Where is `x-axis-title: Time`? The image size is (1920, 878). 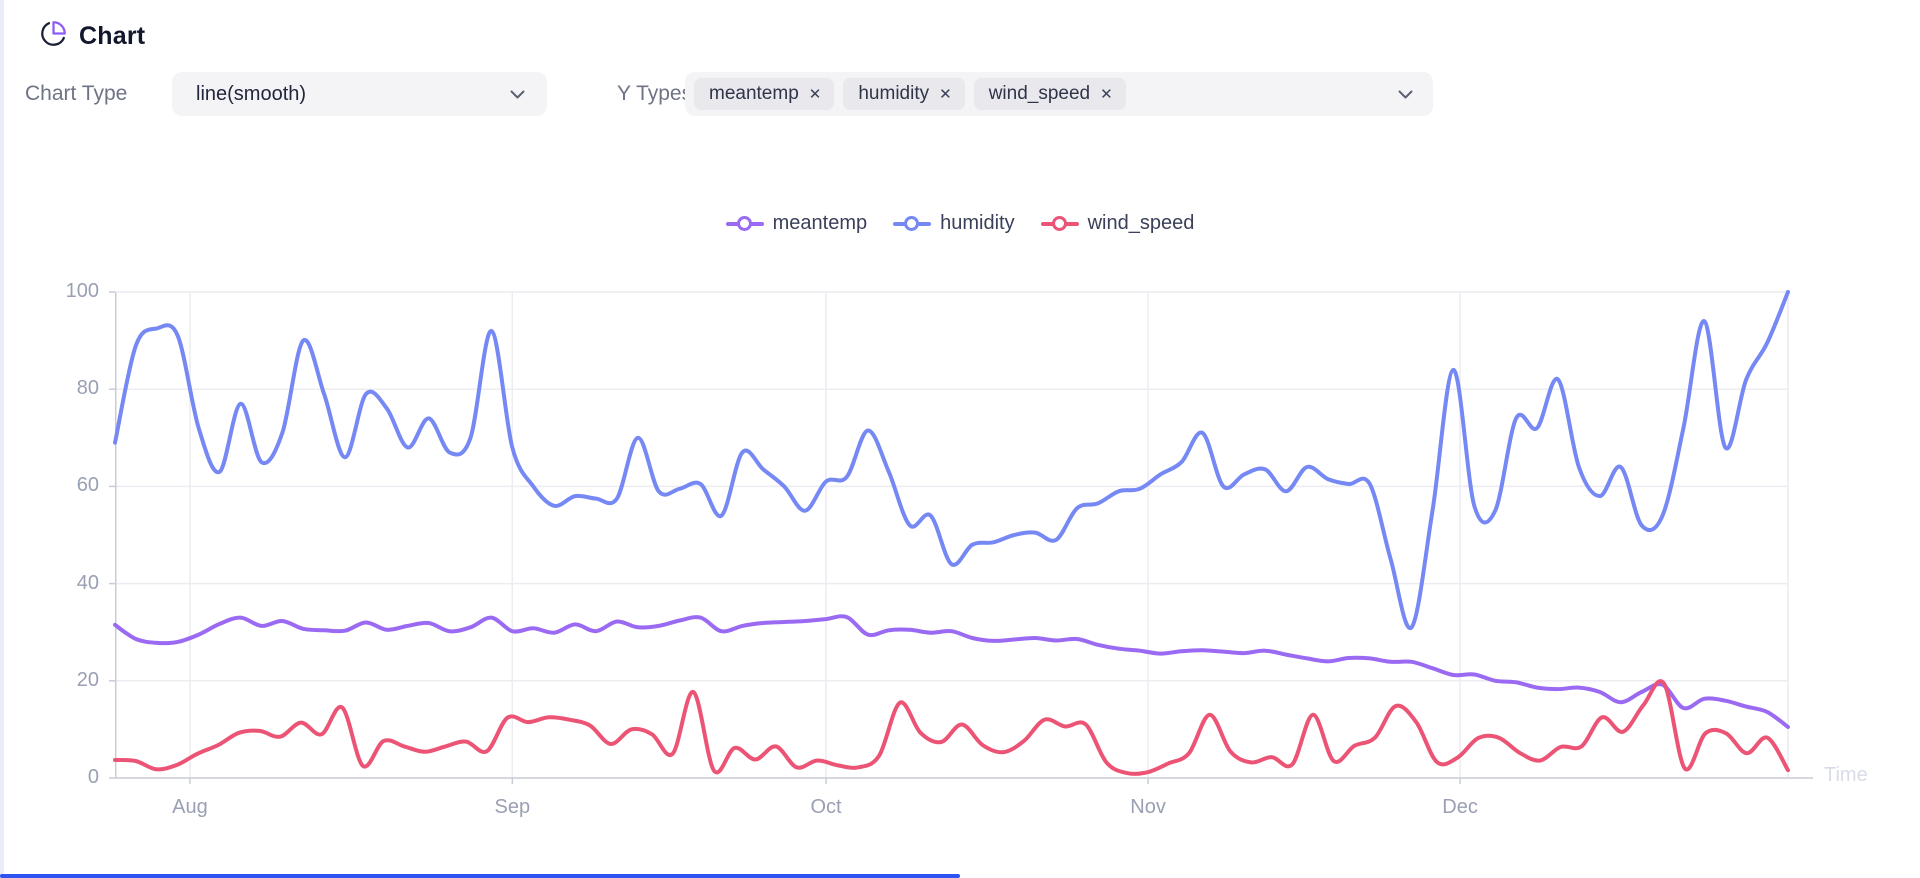
x-axis-title: Time is located at coordinates (1846, 775).